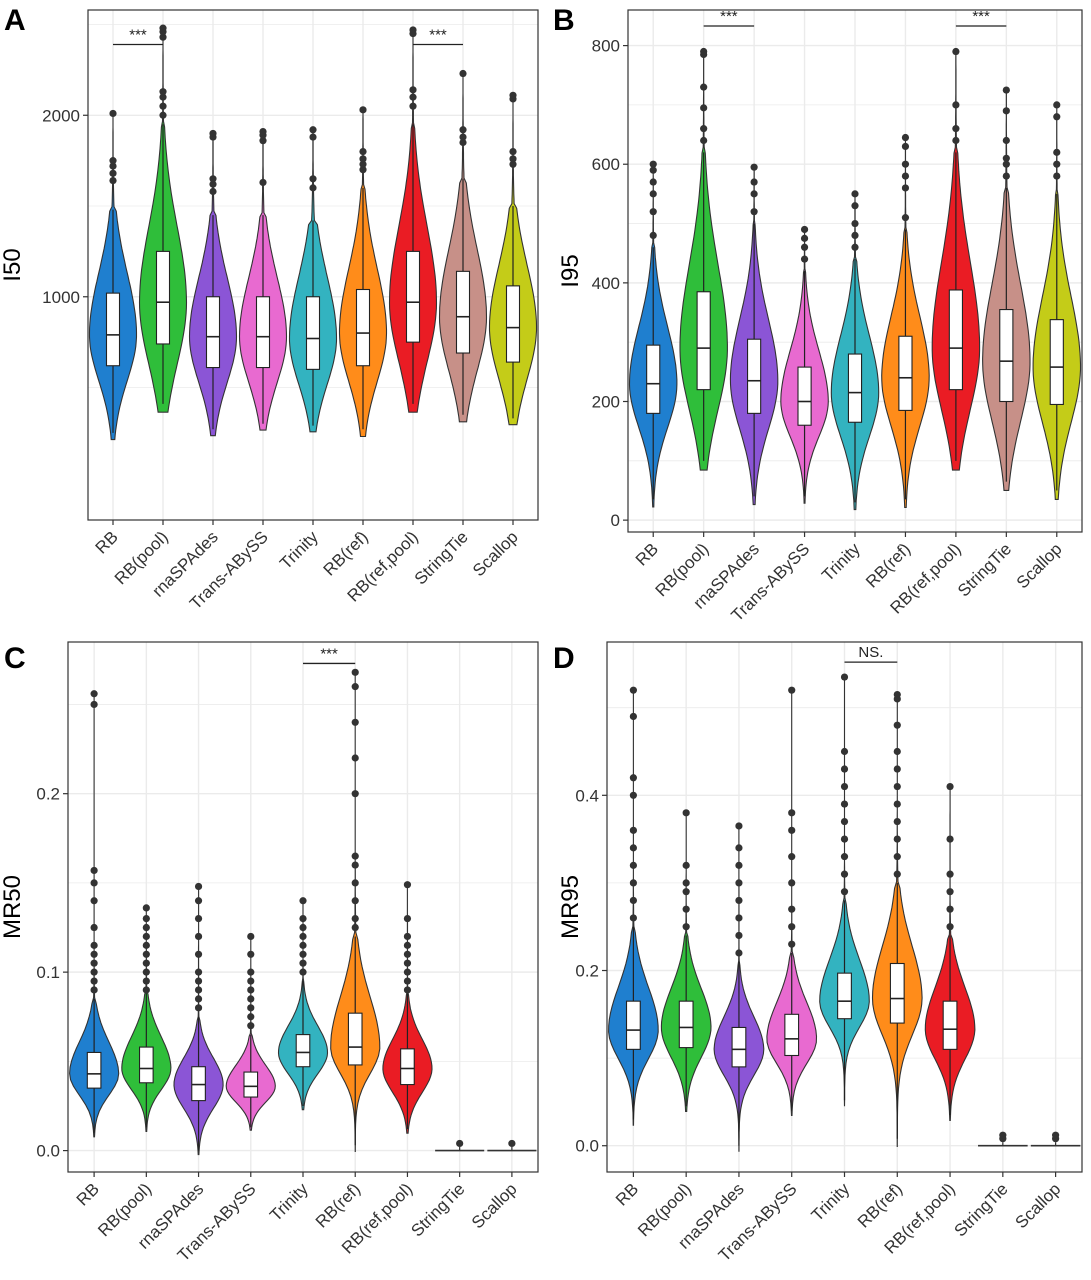  Describe the element at coordinates (870, 652) in the screenshot. I see `significance-label: NS.` at that location.